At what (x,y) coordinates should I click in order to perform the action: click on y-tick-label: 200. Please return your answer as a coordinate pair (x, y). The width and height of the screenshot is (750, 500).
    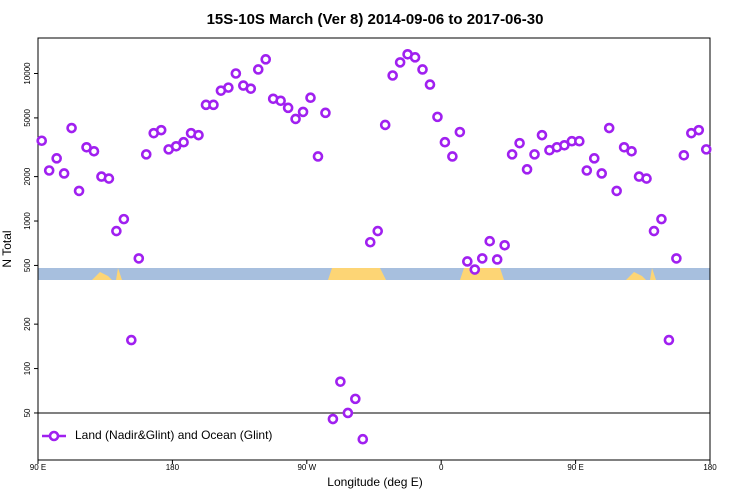
    Looking at the image, I should click on (27, 324).